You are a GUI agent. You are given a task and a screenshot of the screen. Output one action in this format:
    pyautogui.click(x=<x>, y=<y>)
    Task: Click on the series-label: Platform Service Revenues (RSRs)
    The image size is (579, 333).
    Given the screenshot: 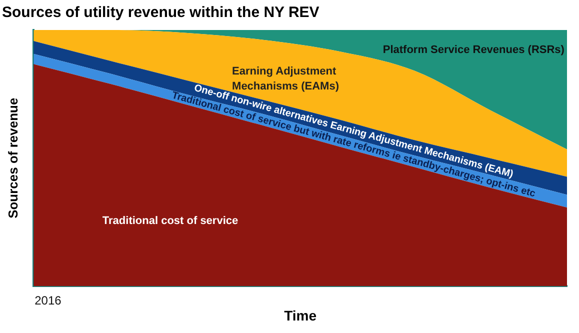 What is the action you would take?
    pyautogui.click(x=473, y=50)
    